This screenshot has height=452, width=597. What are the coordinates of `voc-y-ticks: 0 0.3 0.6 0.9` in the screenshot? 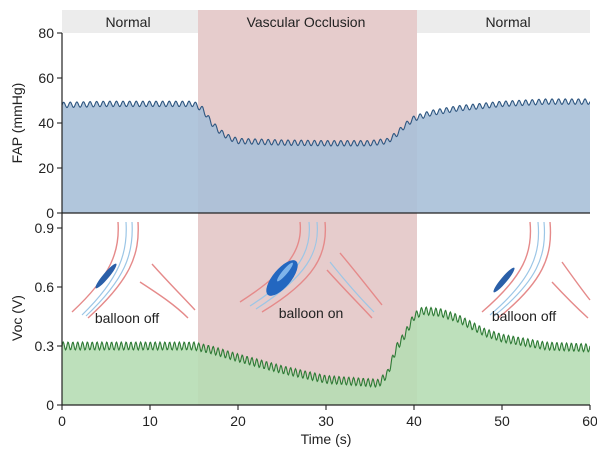 It's located at (48, 316).